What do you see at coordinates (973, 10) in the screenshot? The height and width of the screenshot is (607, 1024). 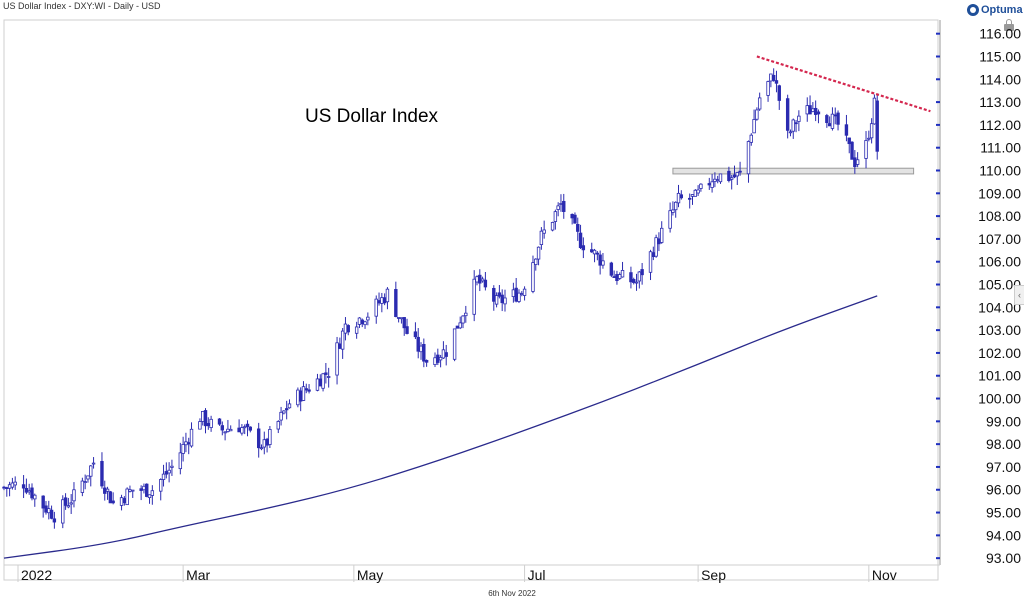 I see `optuma-logo-icon` at bounding box center [973, 10].